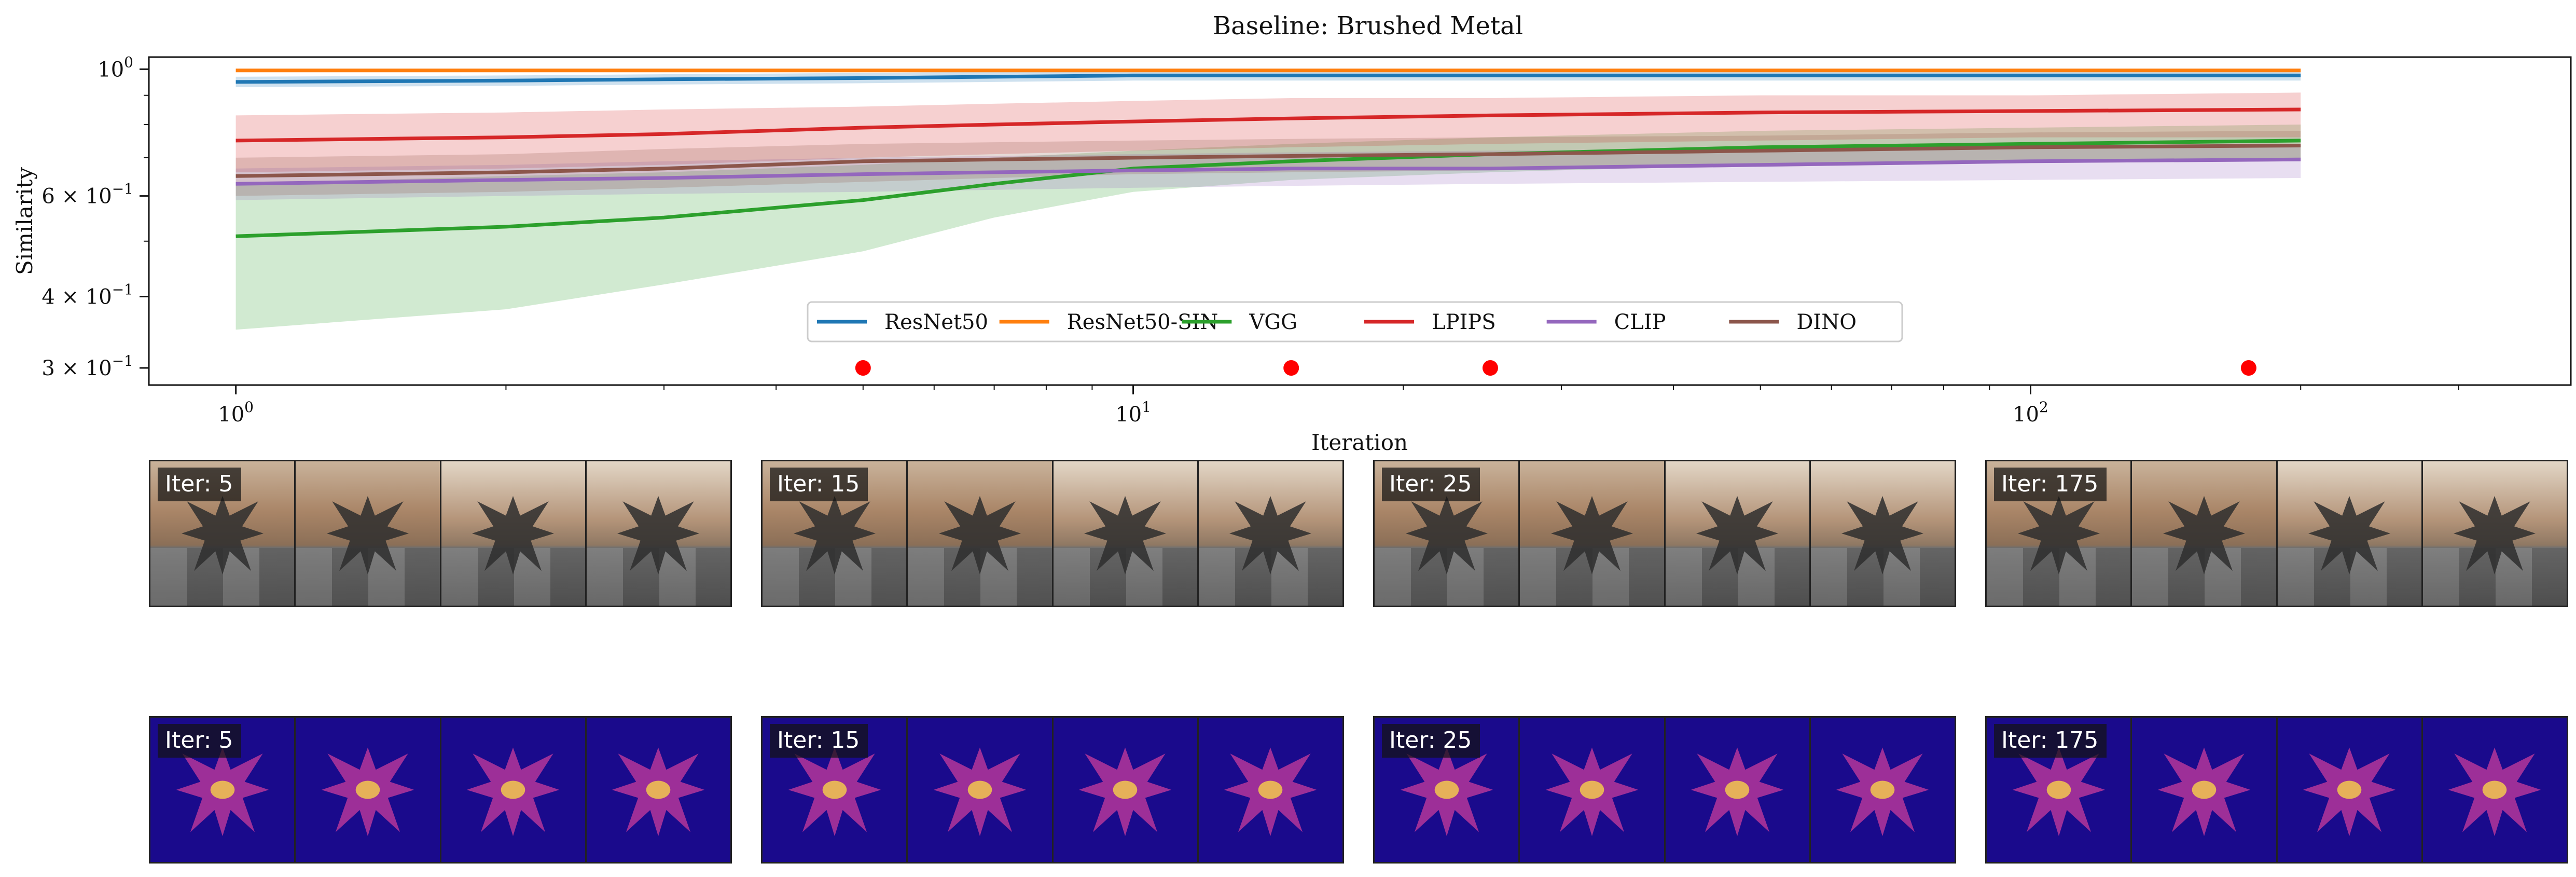 Image resolution: width=2576 pixels, height=877 pixels. Describe the element at coordinates (2050, 485) in the screenshot. I see `iteration-badge: Iter: 175` at that location.